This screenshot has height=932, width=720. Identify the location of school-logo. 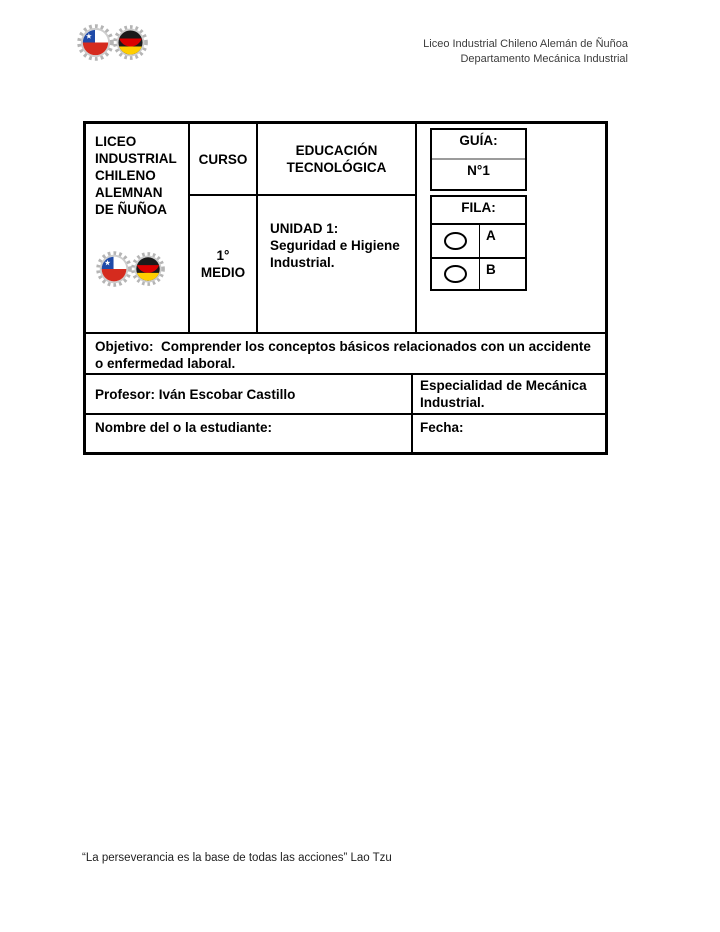
(112, 42).